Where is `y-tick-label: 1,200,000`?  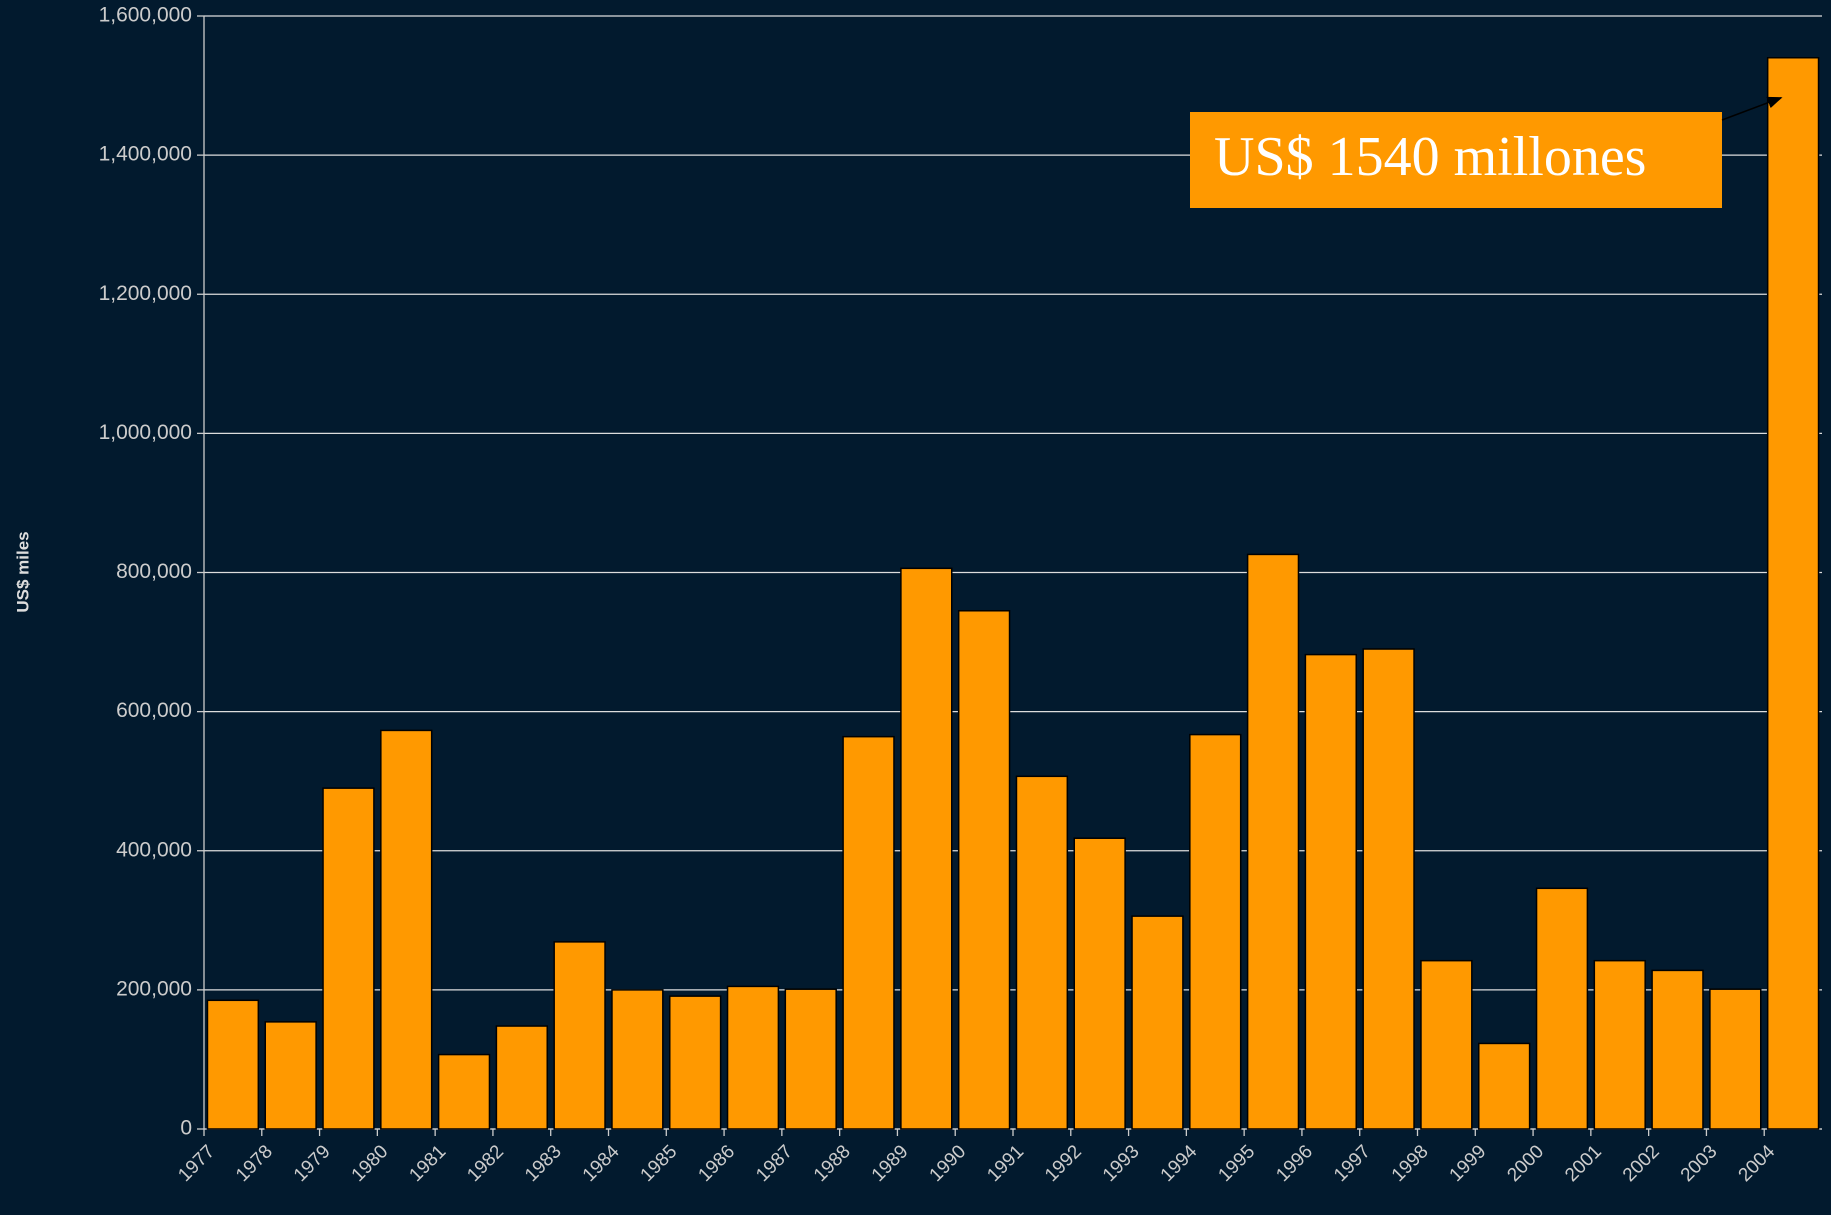 y-tick-label: 1,200,000 is located at coordinates (145, 293).